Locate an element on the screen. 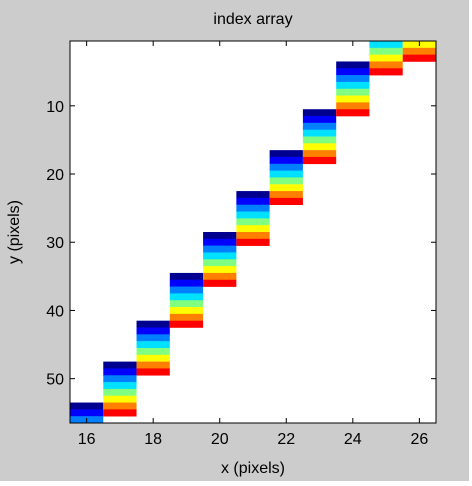 This screenshot has width=472, height=486. heatmap-cell-x17-y48 is located at coordinates (120, 365).